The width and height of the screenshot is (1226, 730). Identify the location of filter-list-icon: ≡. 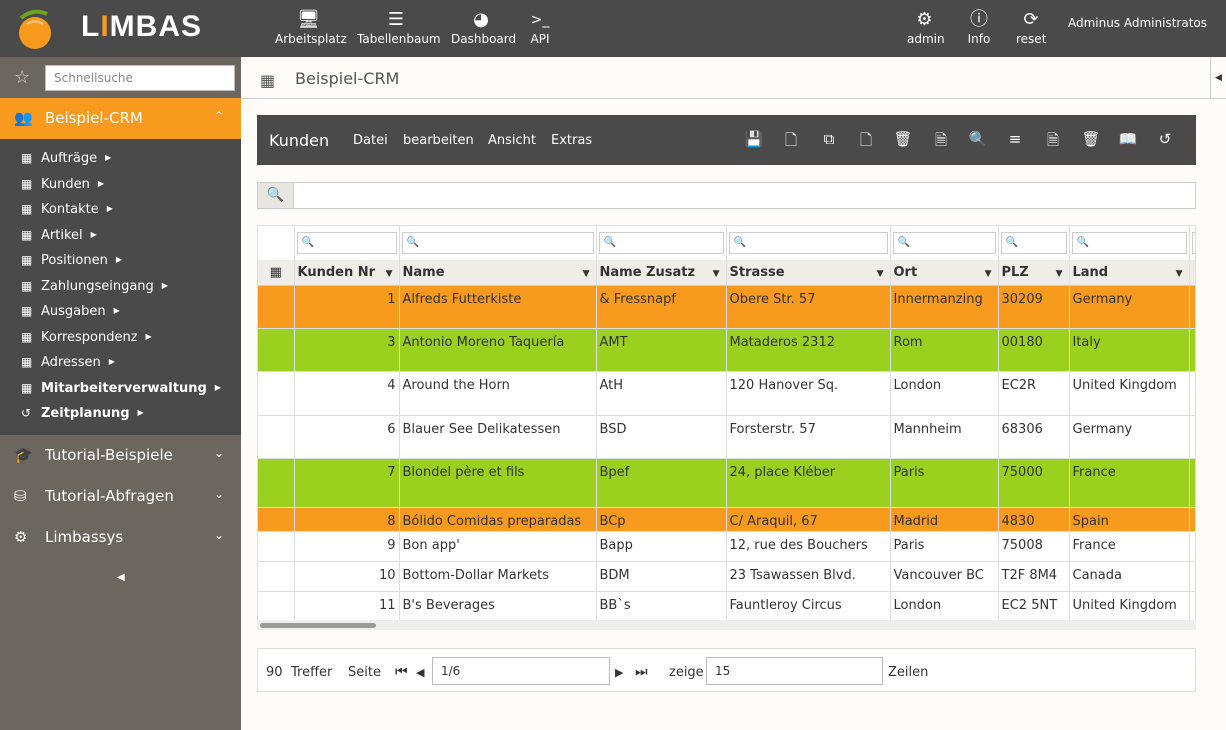
(1015, 139).